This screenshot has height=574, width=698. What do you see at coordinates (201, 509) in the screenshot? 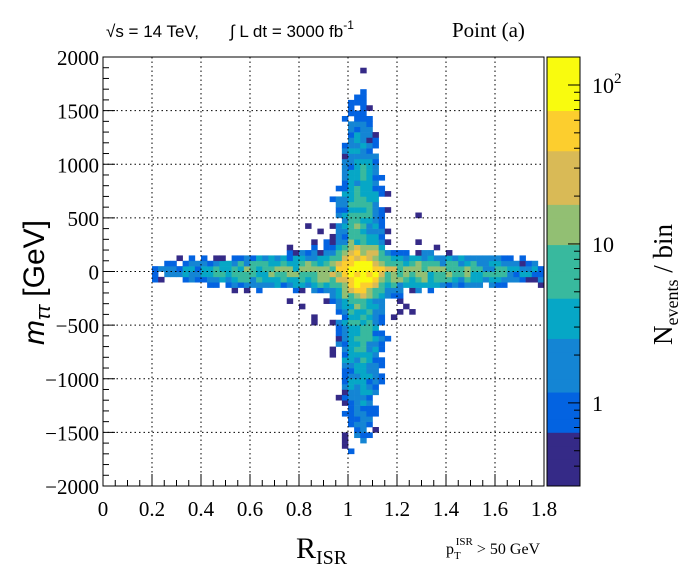
I see `x-tick-label: 0.4` at bounding box center [201, 509].